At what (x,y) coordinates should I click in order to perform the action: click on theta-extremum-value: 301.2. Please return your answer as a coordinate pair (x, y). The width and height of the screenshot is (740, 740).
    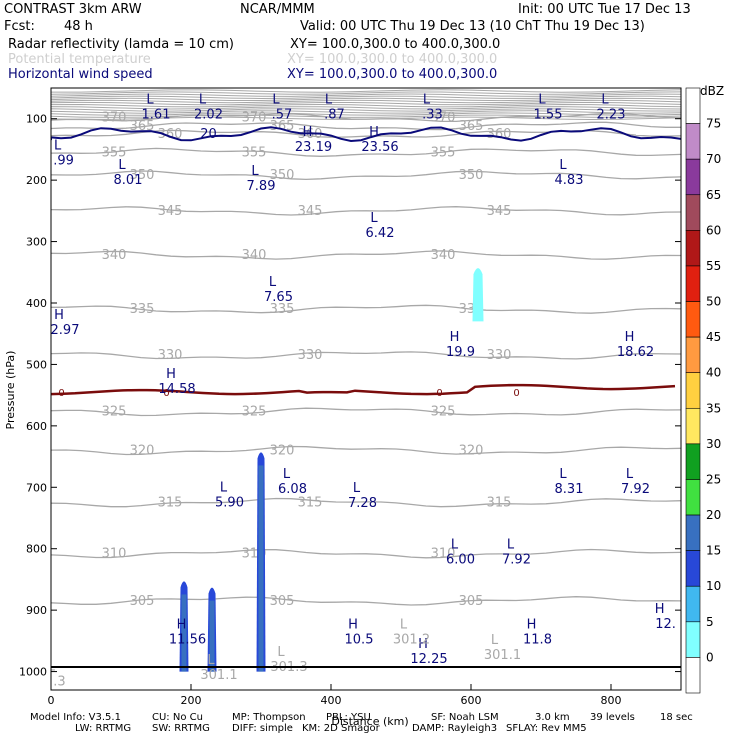
    Looking at the image, I should click on (411, 640).